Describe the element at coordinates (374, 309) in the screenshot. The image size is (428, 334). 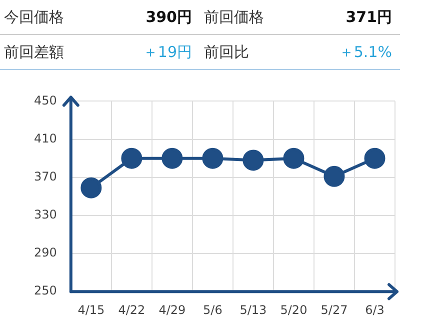
I see `x-tick-label: 6/3` at that location.